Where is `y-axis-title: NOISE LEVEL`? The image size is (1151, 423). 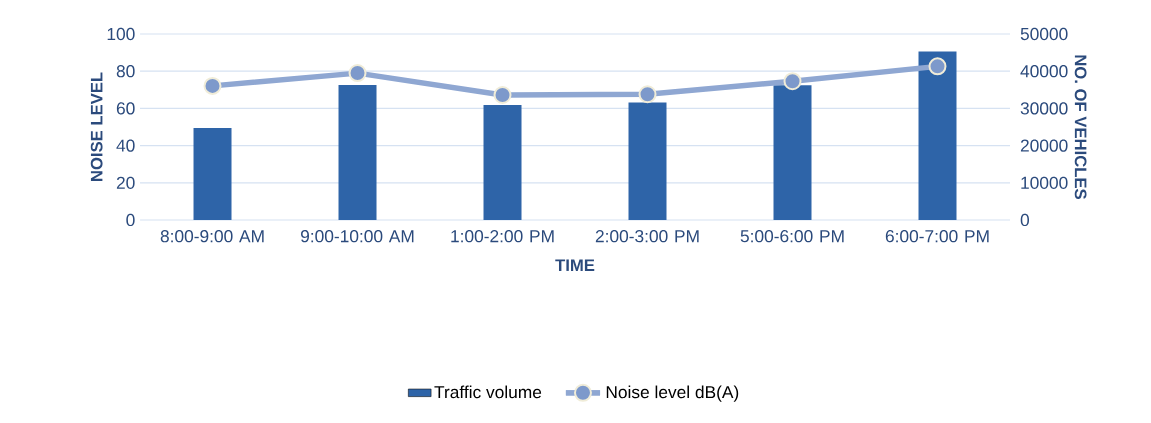 y-axis-title: NOISE LEVEL is located at coordinates (96, 126).